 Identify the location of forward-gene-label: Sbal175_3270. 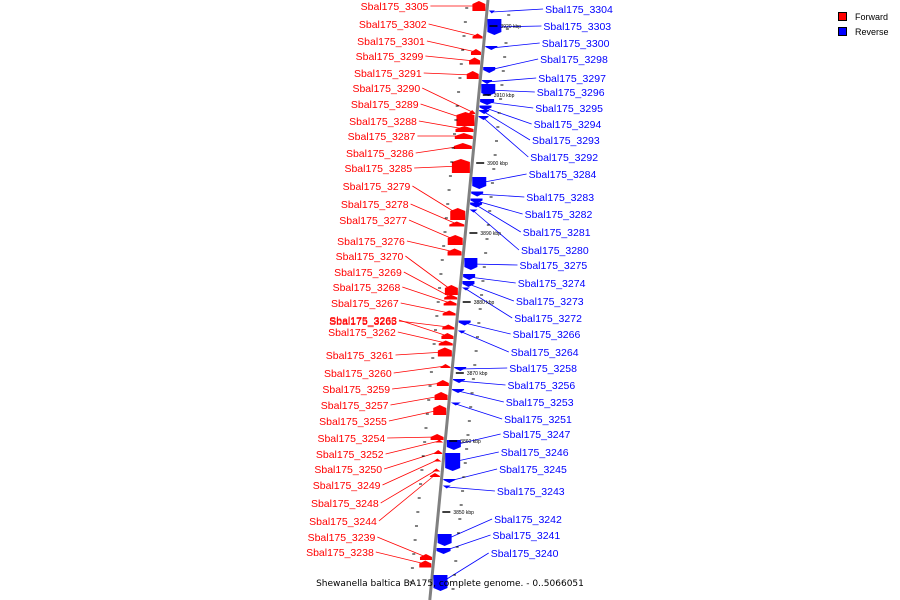
(370, 257).